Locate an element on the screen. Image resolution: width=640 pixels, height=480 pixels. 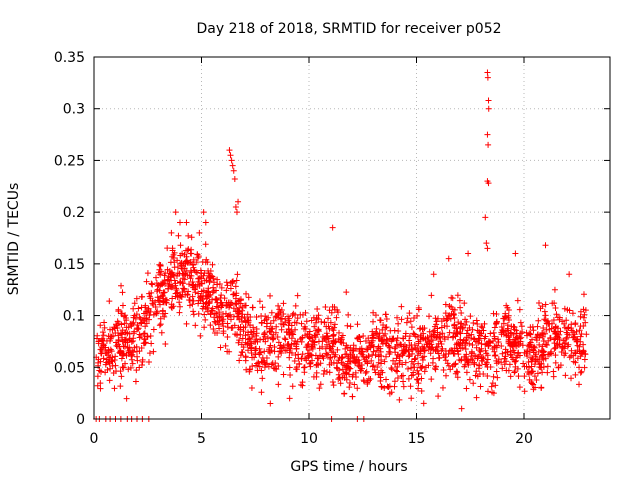
x-tick-label: 10 is located at coordinates (309, 439).